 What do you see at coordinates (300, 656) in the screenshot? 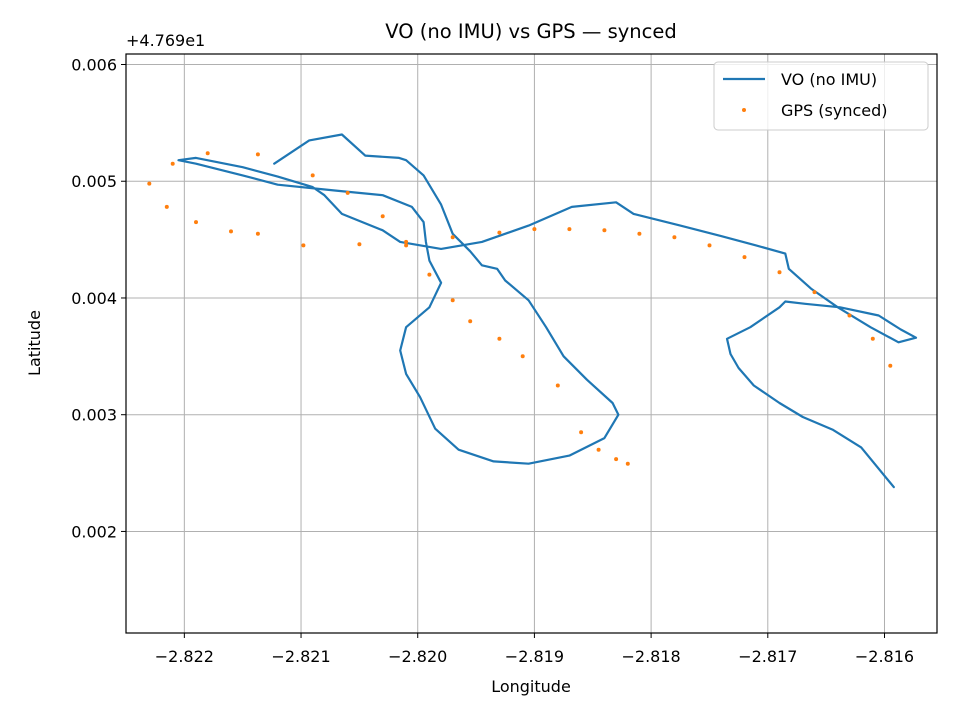
I see `x-tick-label: −2.821` at bounding box center [300, 656].